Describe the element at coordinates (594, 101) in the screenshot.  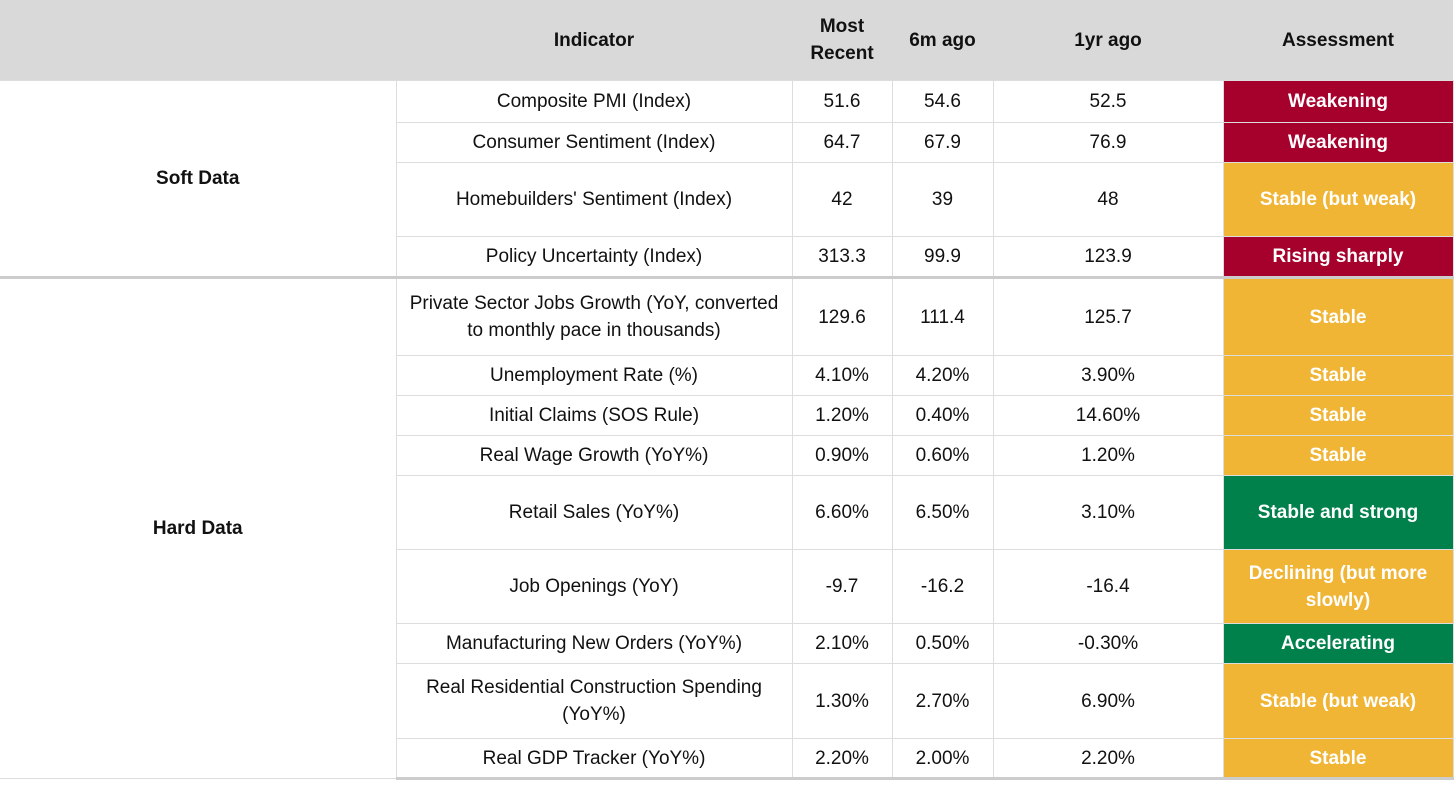
I see `indicator-cell: Composite PMI (Index)` at that location.